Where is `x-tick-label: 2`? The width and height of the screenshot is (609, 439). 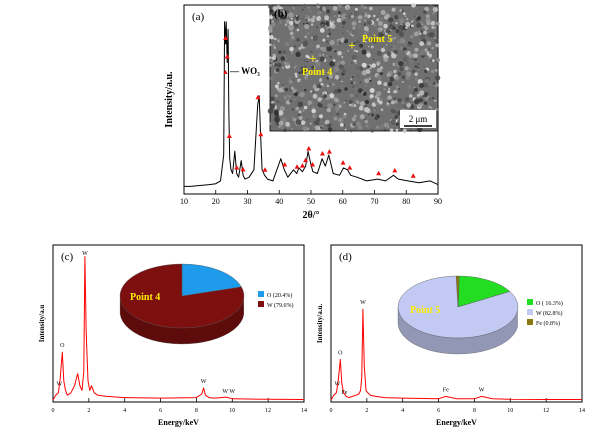
x-tick-label: 2 is located at coordinates (366, 411).